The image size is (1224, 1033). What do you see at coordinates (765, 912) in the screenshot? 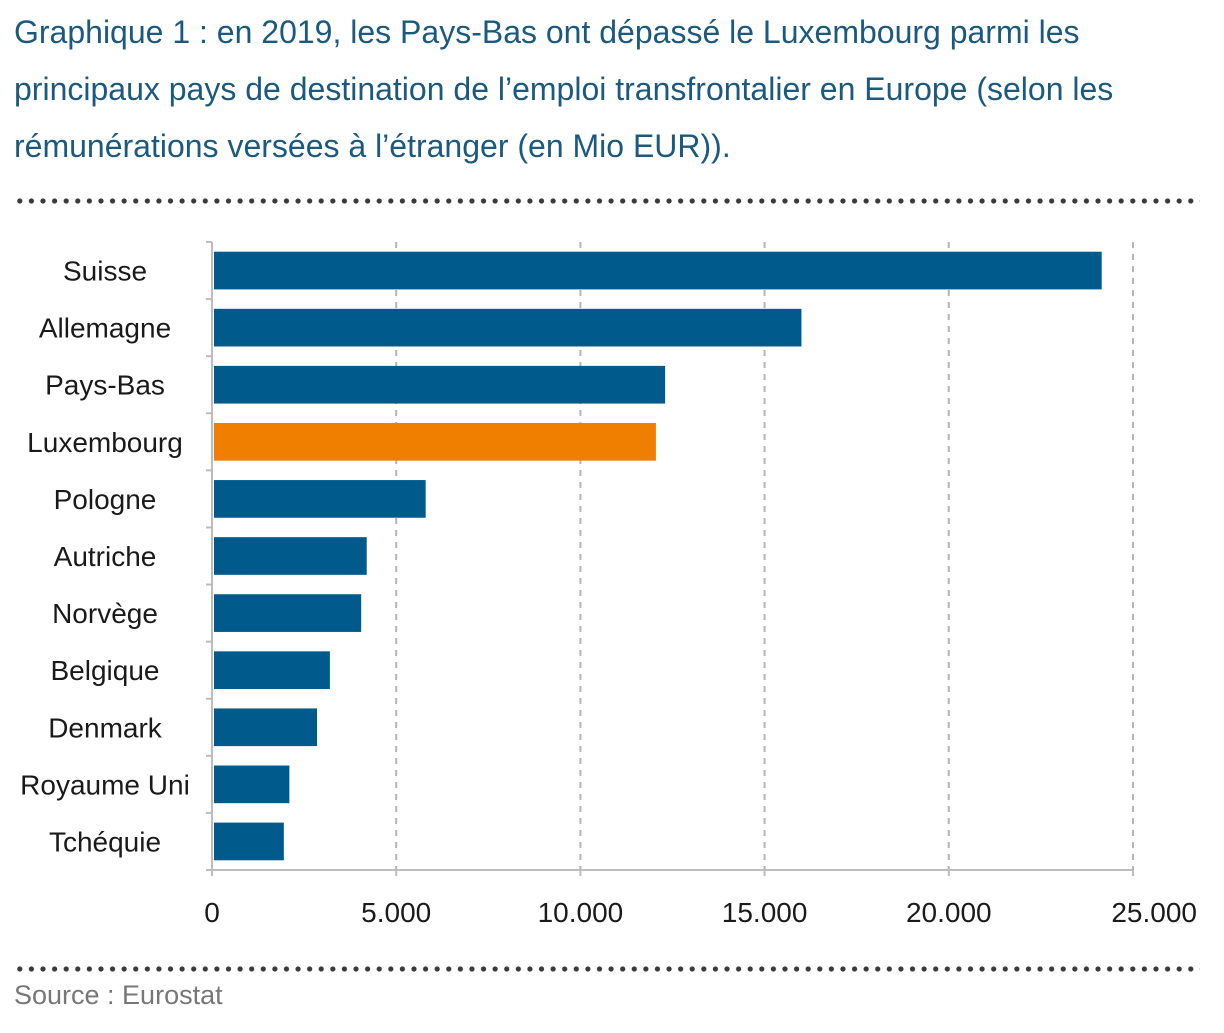
I see `x-tick-label-3: 15.000` at bounding box center [765, 912].